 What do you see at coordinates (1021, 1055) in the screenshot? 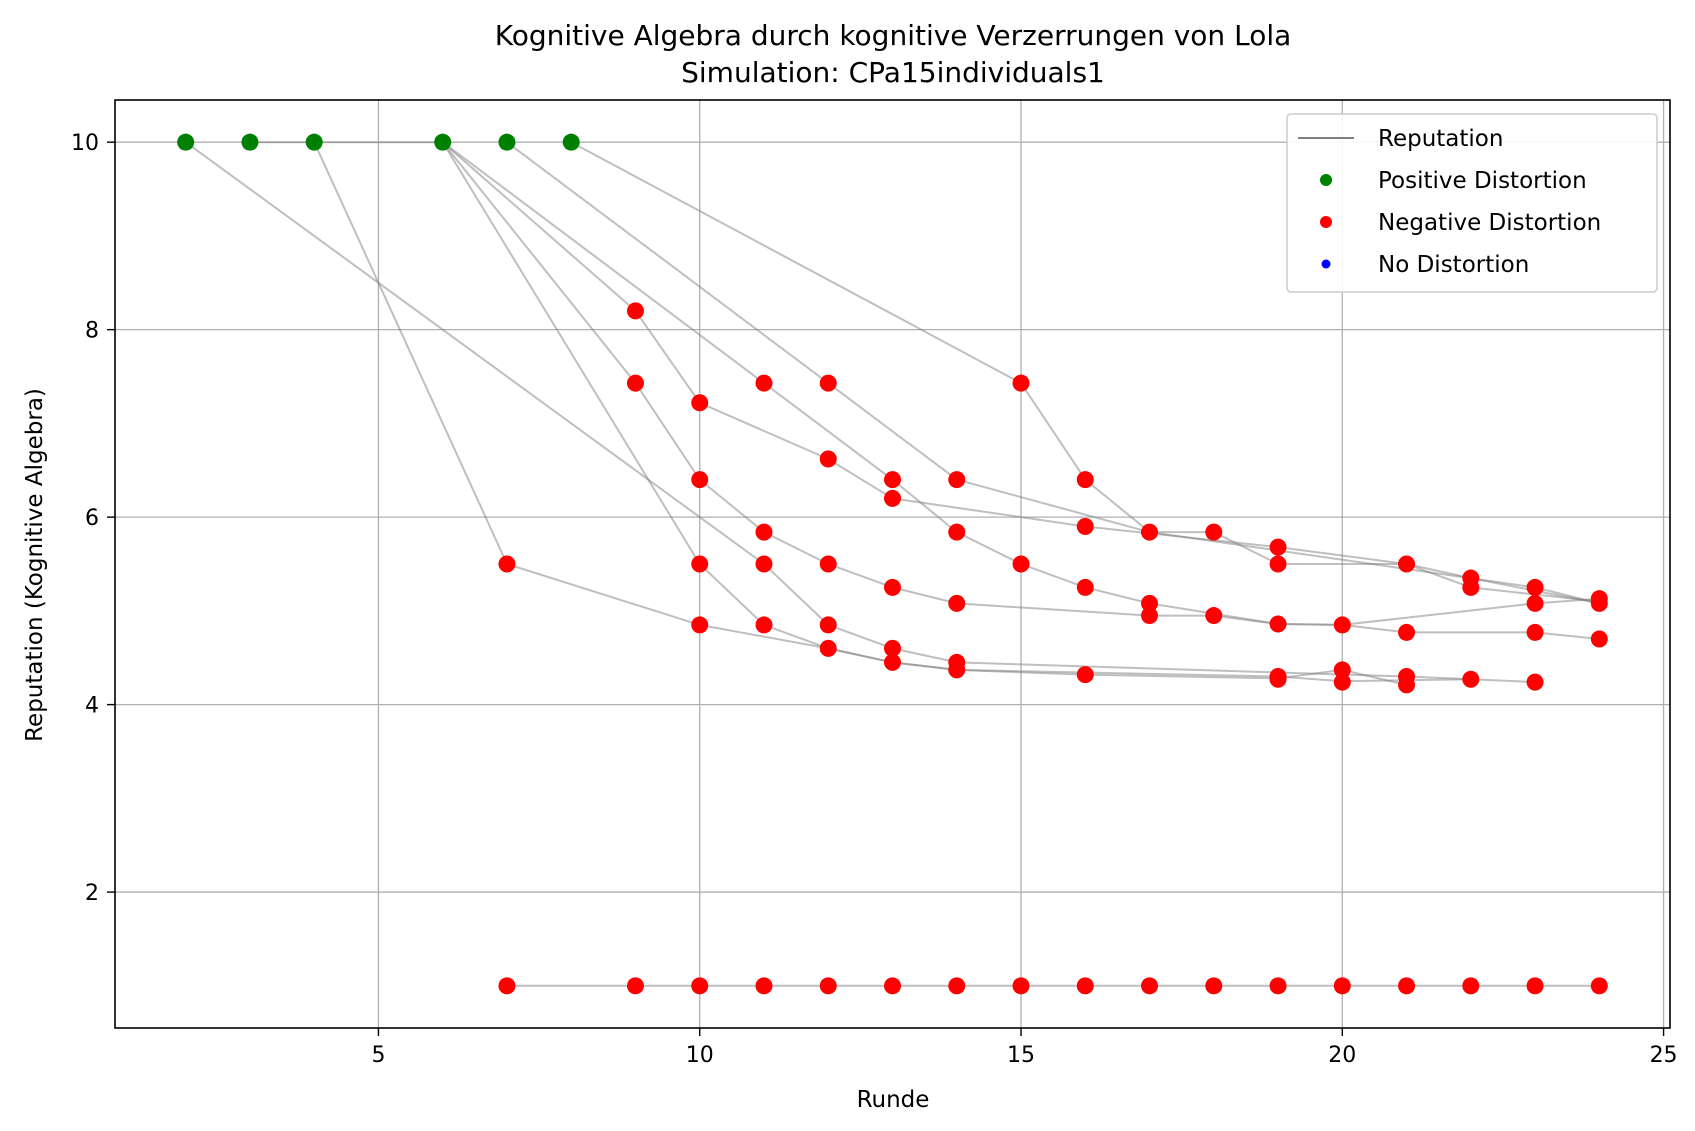
I see `x-tick-label: 15` at bounding box center [1021, 1055].